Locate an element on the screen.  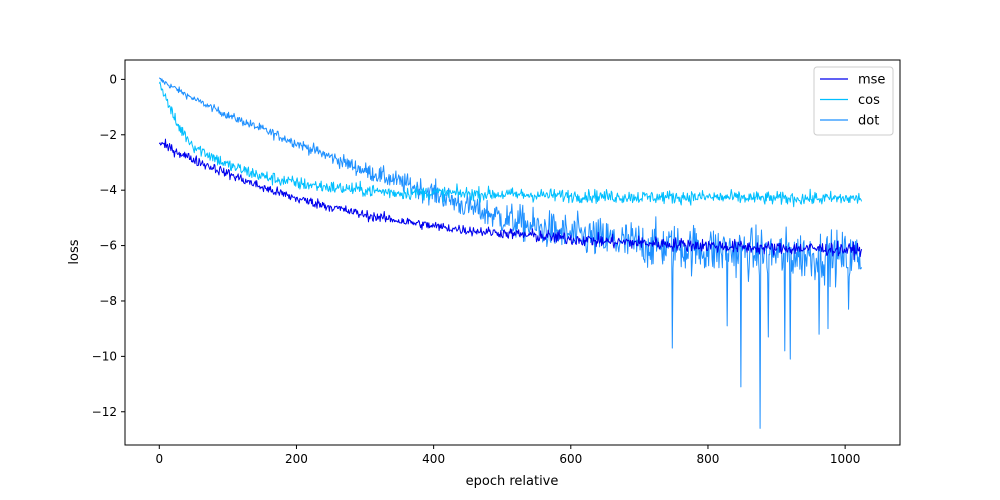
y-tick-label: 0 is located at coordinates (113, 79).